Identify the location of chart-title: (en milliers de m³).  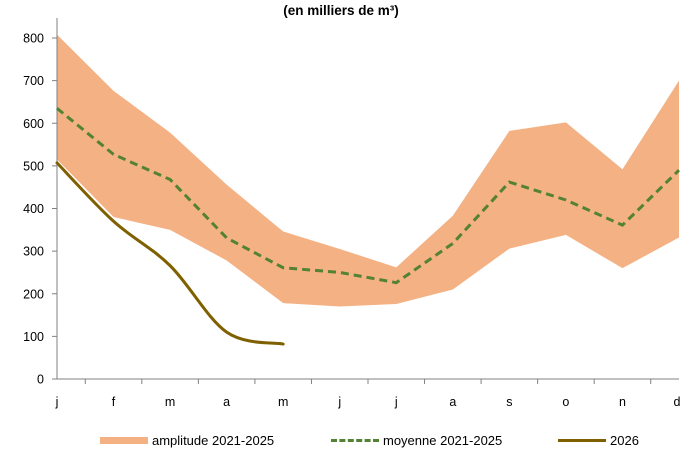
(341, 10).